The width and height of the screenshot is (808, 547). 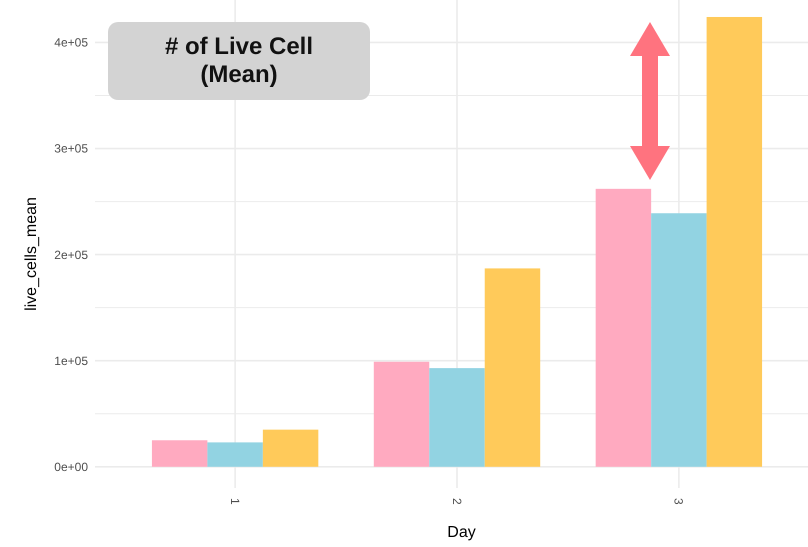 I want to click on x-tick-label: 2, so click(x=457, y=501).